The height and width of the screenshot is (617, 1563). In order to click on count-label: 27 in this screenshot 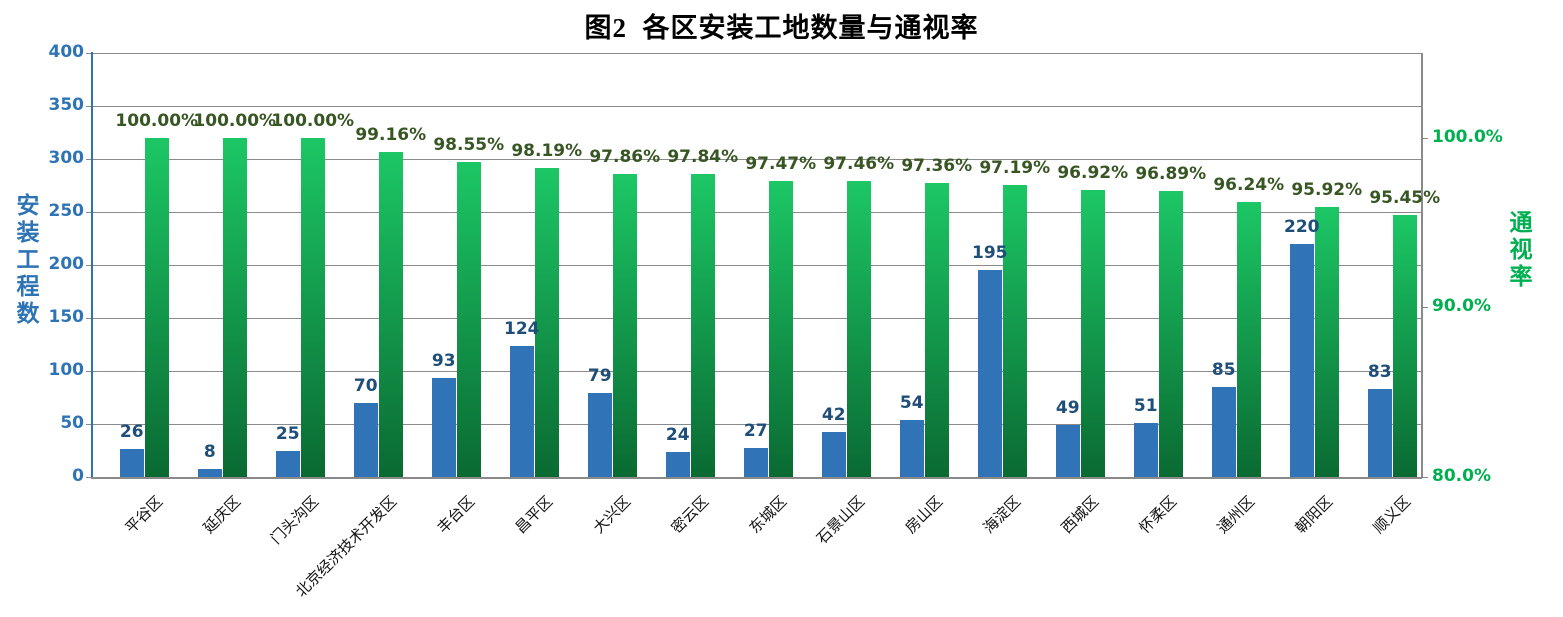, I will do `click(755, 431)`.